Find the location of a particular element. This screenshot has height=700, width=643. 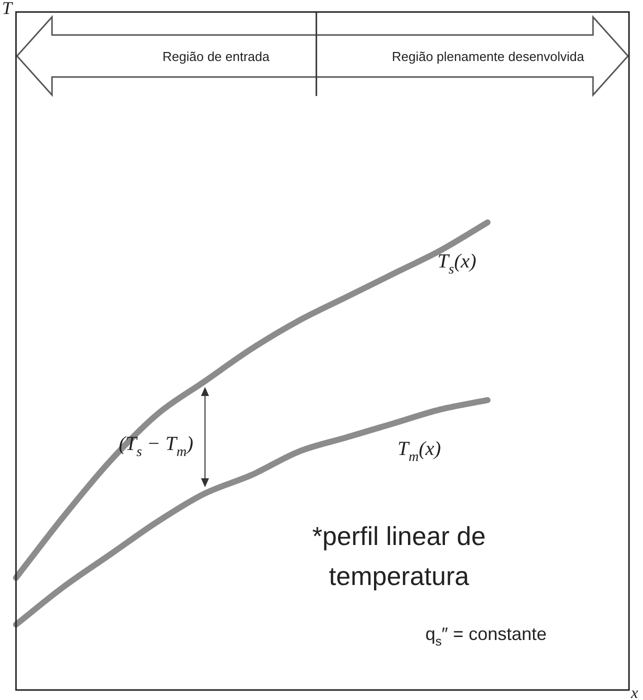

text: Região plenamente desenvolvida is located at coordinates (488, 56).